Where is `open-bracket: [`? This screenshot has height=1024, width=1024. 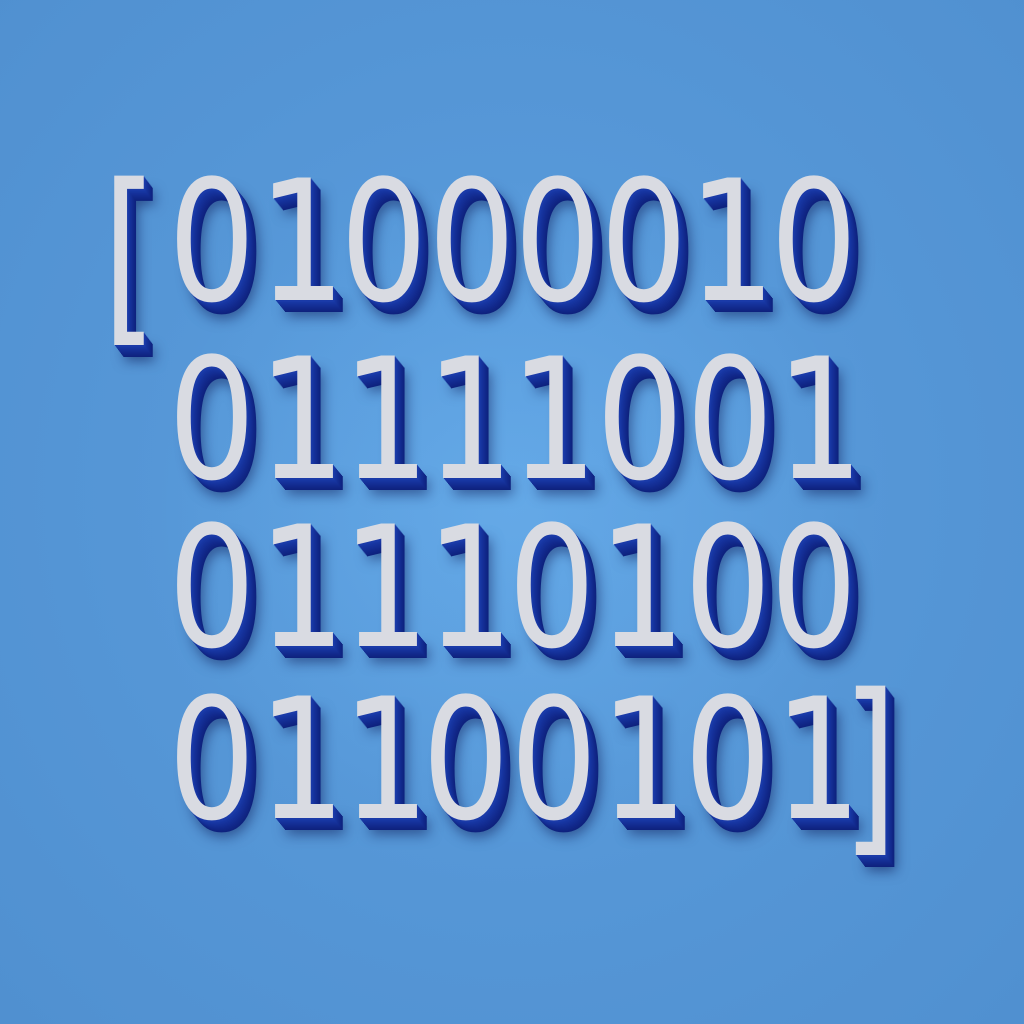
open-bracket: [ is located at coordinates (130, 254).